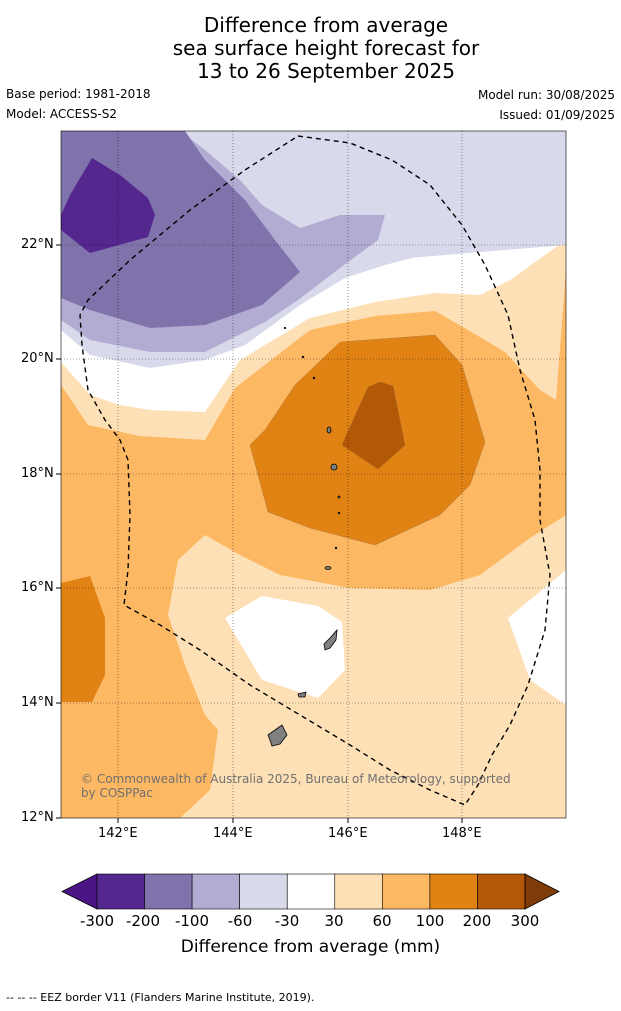  I want to click on model-name: Model: ACCESS-S2, so click(62, 114).